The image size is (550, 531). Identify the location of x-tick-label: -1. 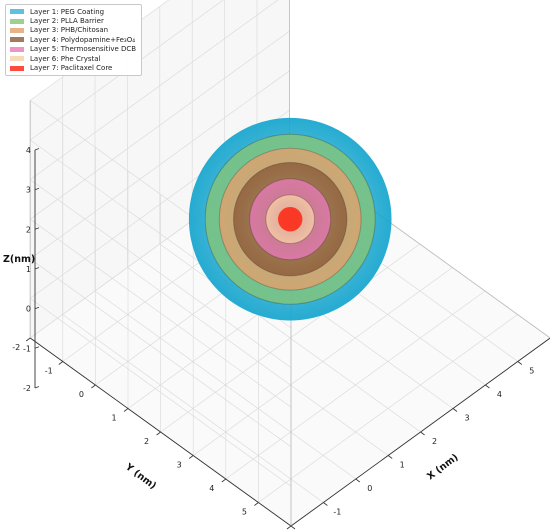
(337, 512).